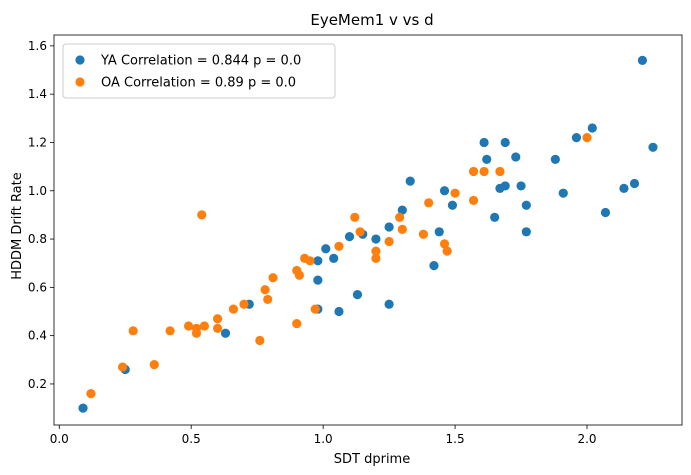 This screenshot has width=691, height=475. What do you see at coordinates (200, 61) in the screenshot?
I see `legend-label: YA Correlation = 0.844 p = 0.0` at bounding box center [200, 61].